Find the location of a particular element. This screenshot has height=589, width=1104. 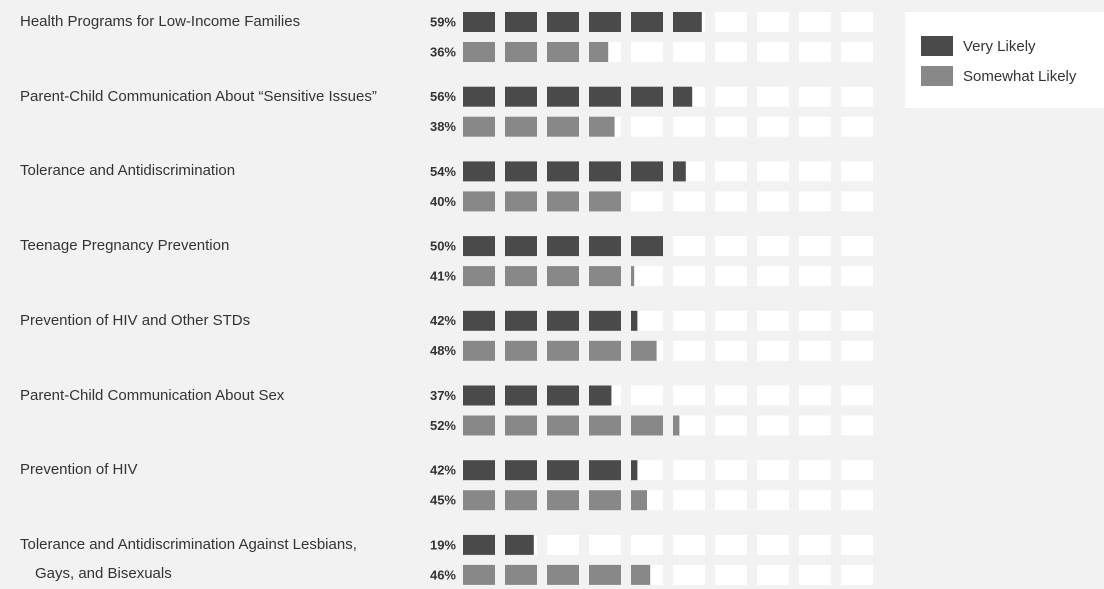

value-label: 50% is located at coordinates (443, 246).